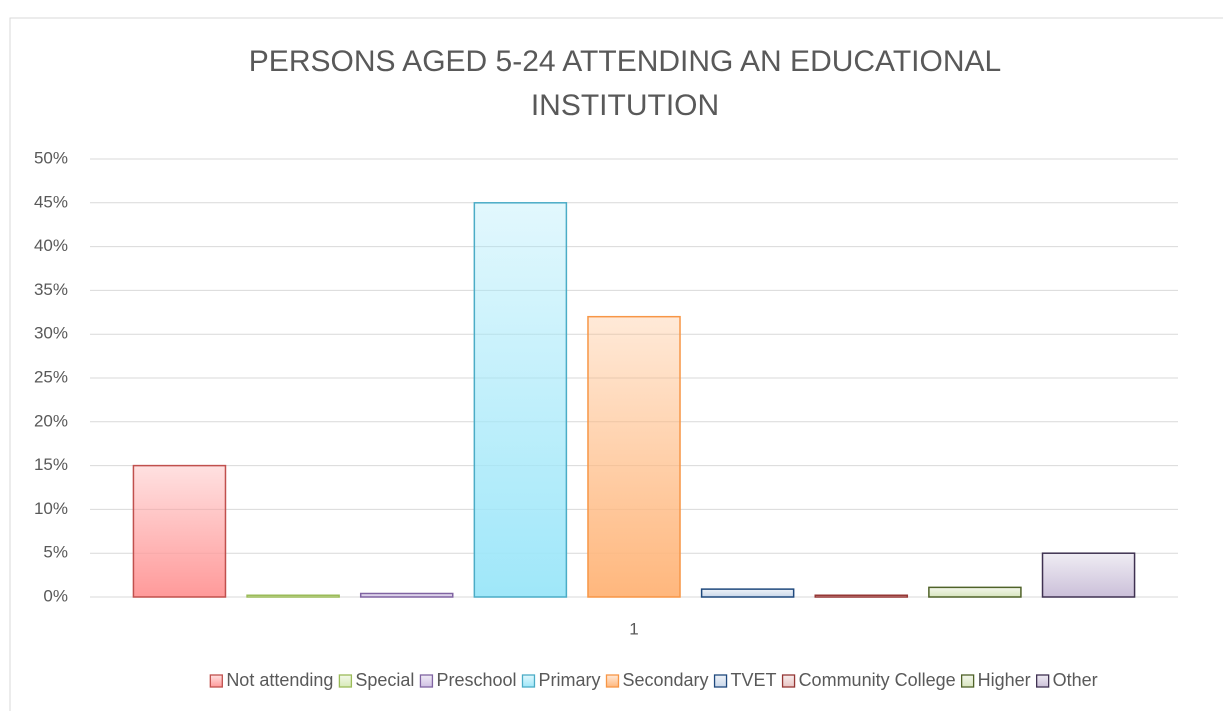  I want to click on legend-label: Community College, so click(877, 680).